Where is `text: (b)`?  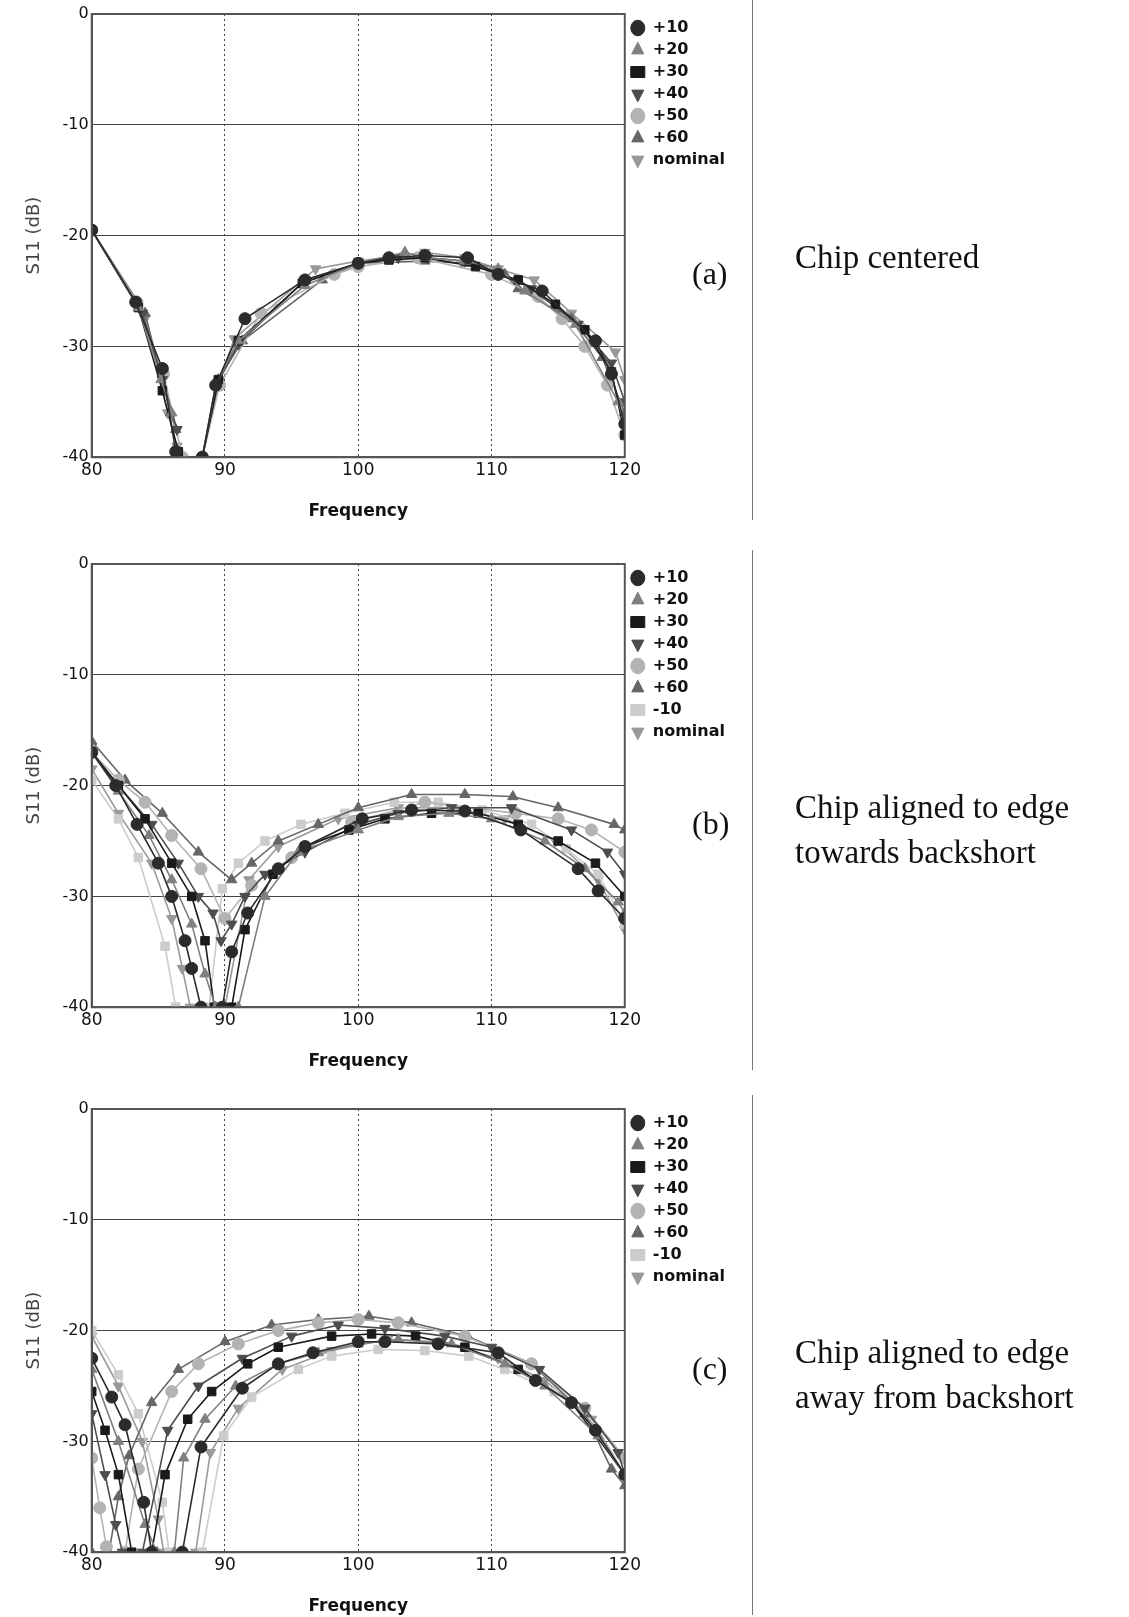
text: (b) is located at coordinates (711, 823).